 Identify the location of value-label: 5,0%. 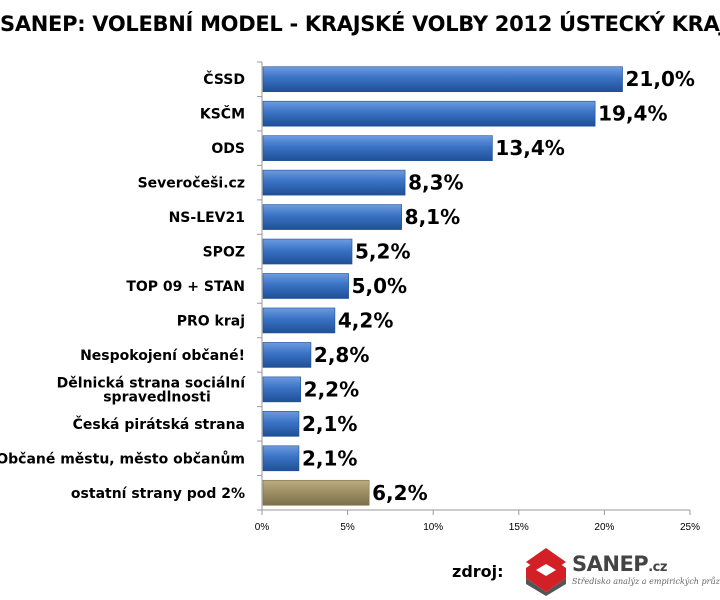
(379, 286).